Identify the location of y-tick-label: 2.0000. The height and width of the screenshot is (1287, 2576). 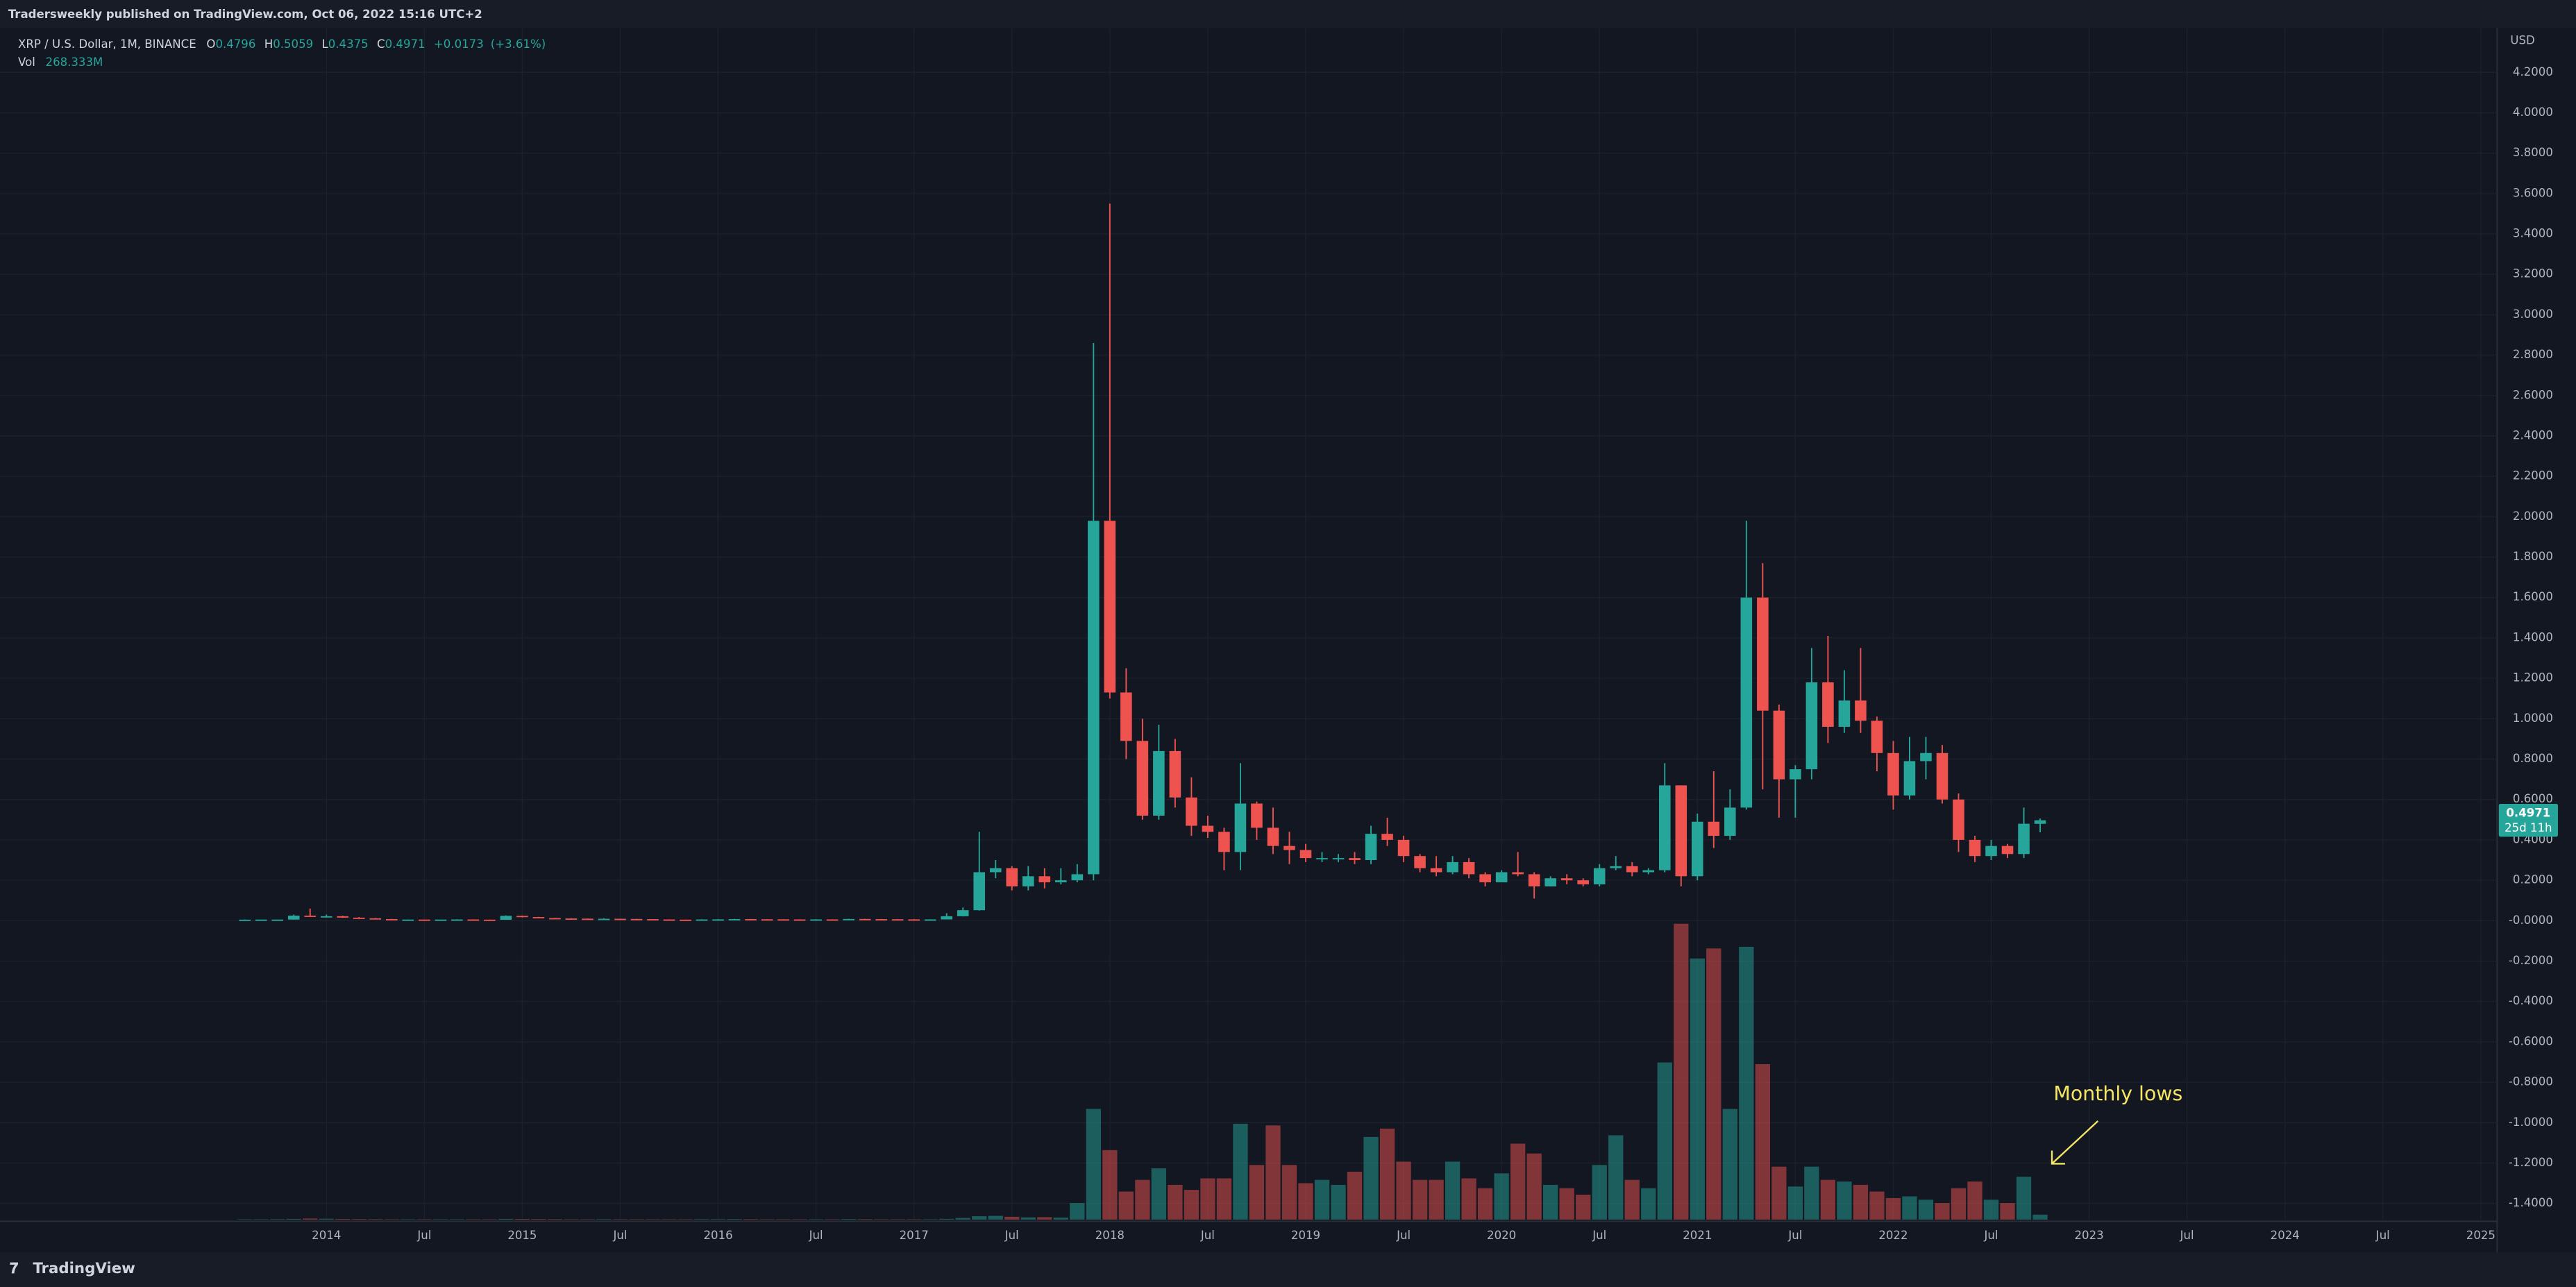
(2533, 516).